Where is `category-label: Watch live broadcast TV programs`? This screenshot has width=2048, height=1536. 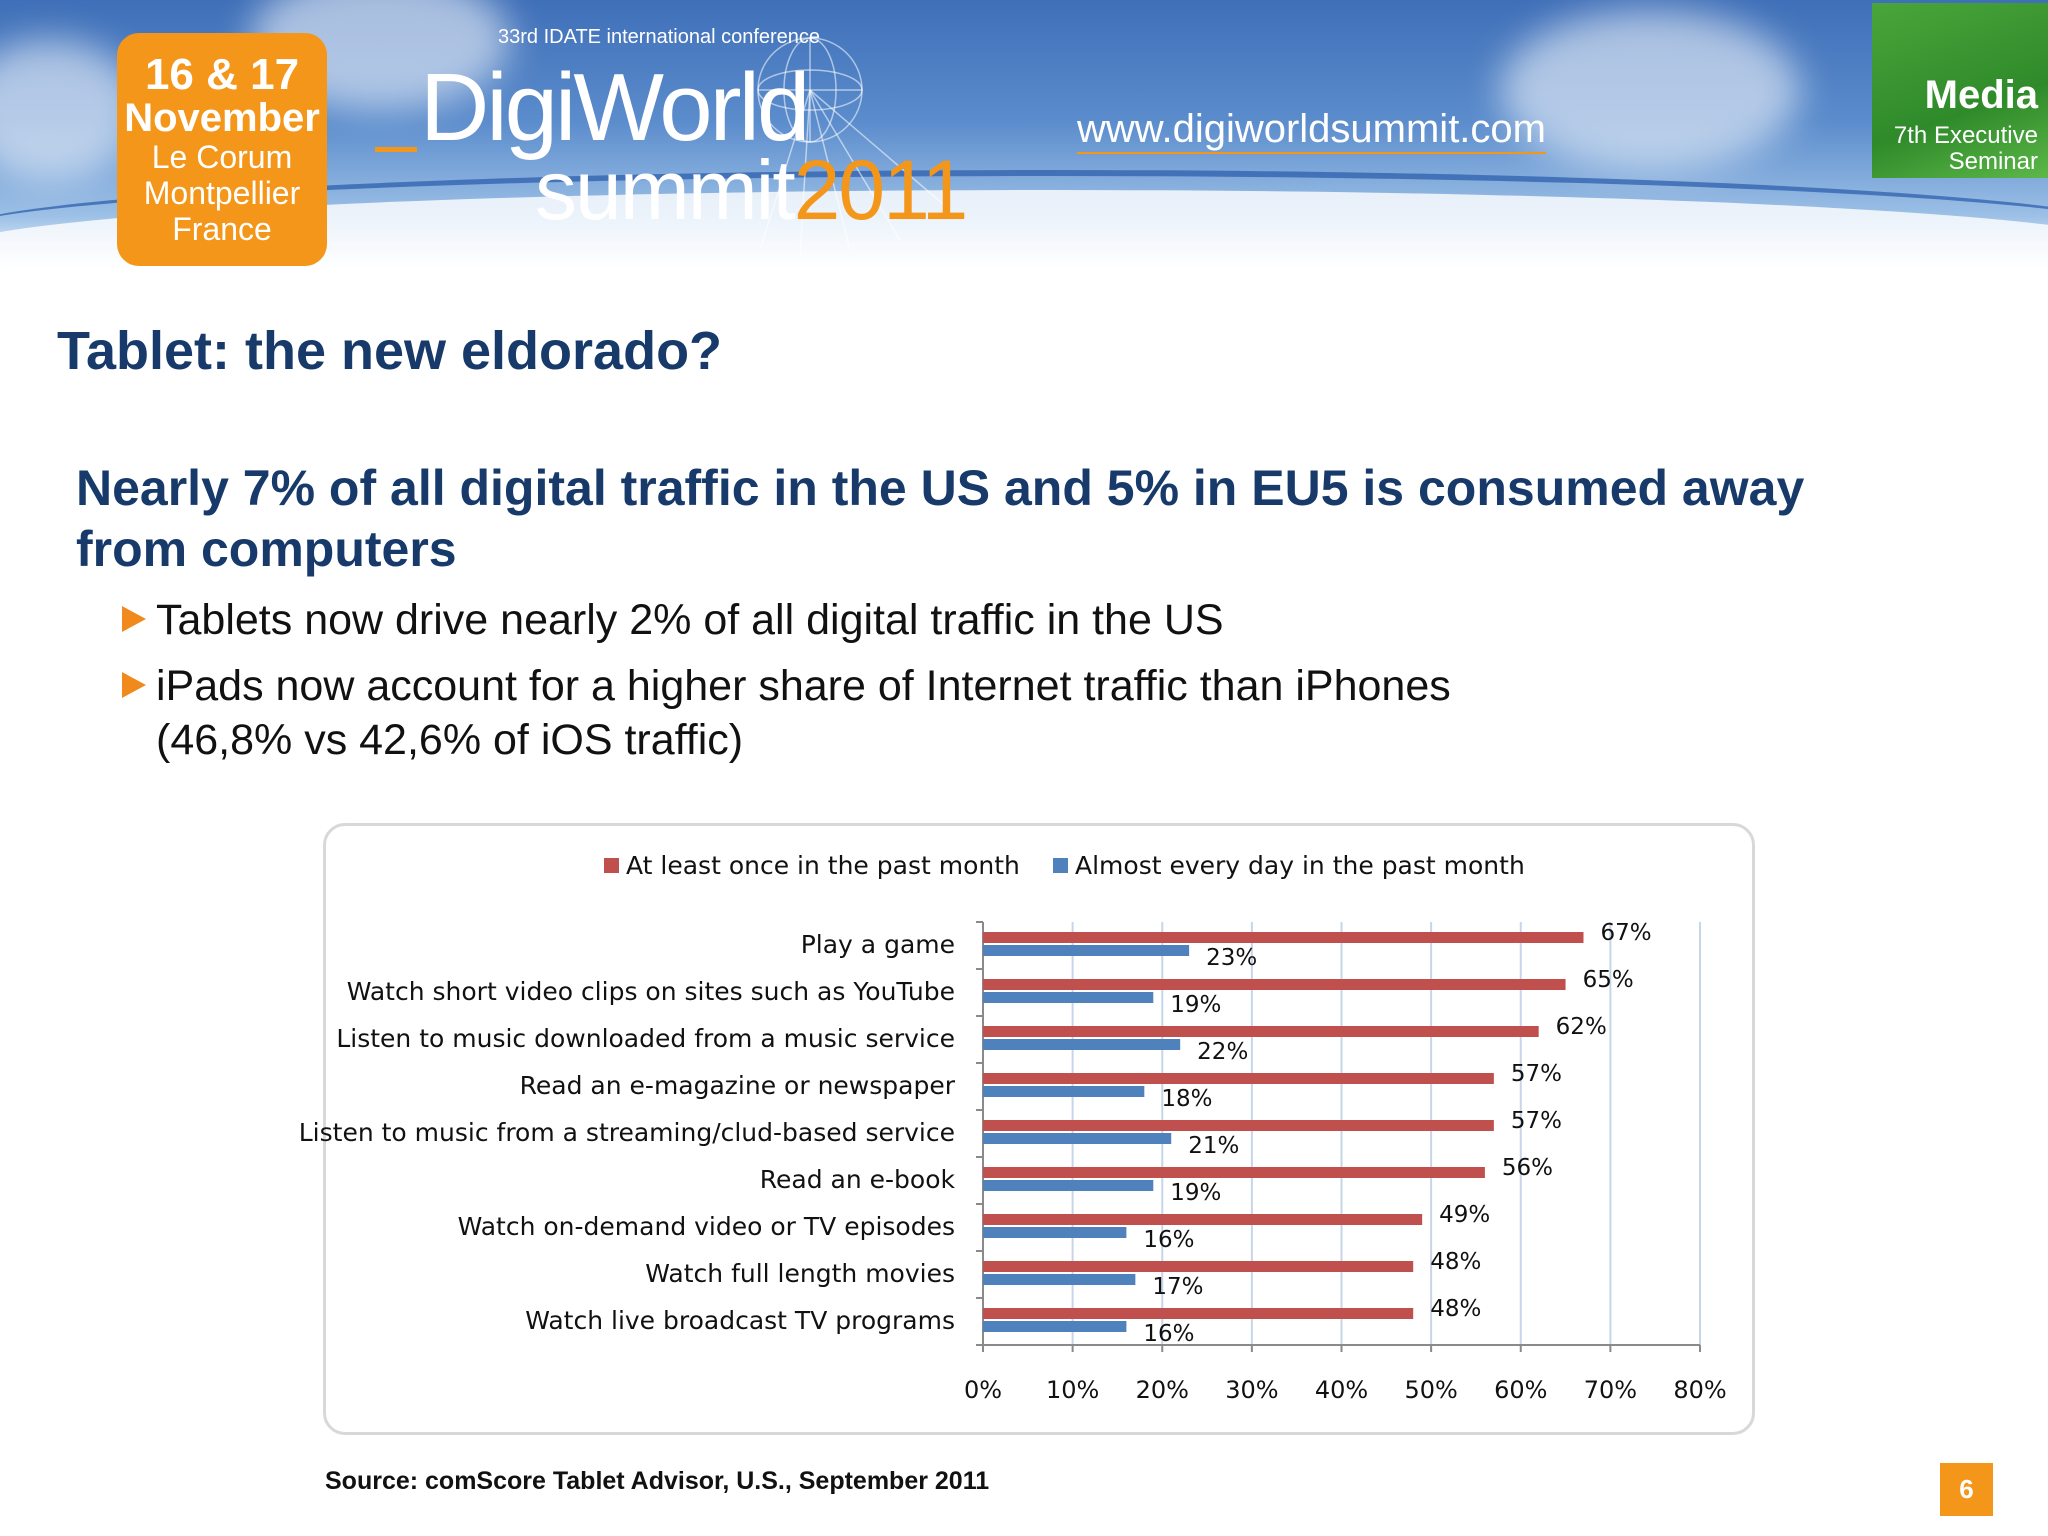 category-label: Watch live broadcast TV programs is located at coordinates (740, 1320).